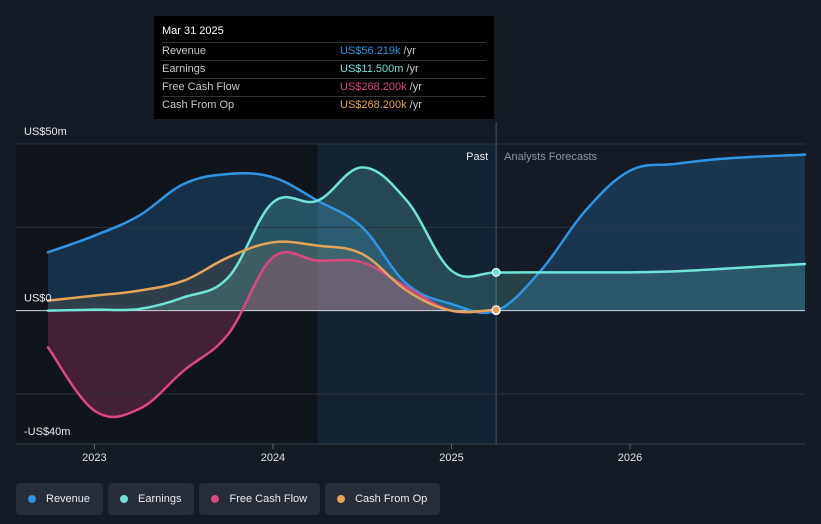 The width and height of the screenshot is (821, 524). What do you see at coordinates (124, 499) in the screenshot?
I see `earnings-dot-icon` at bounding box center [124, 499].